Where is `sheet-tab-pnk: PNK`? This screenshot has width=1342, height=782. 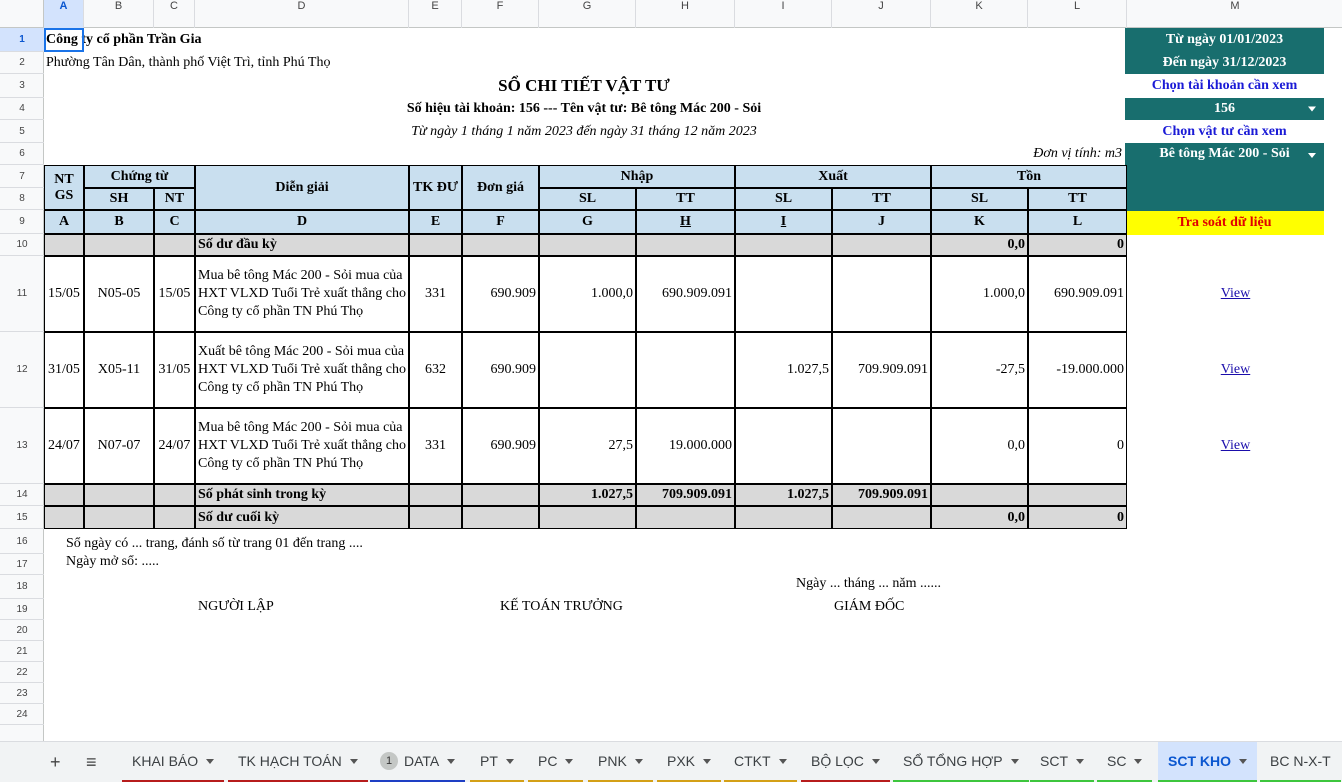
sheet-tab-pnk: PNK is located at coordinates (620, 762).